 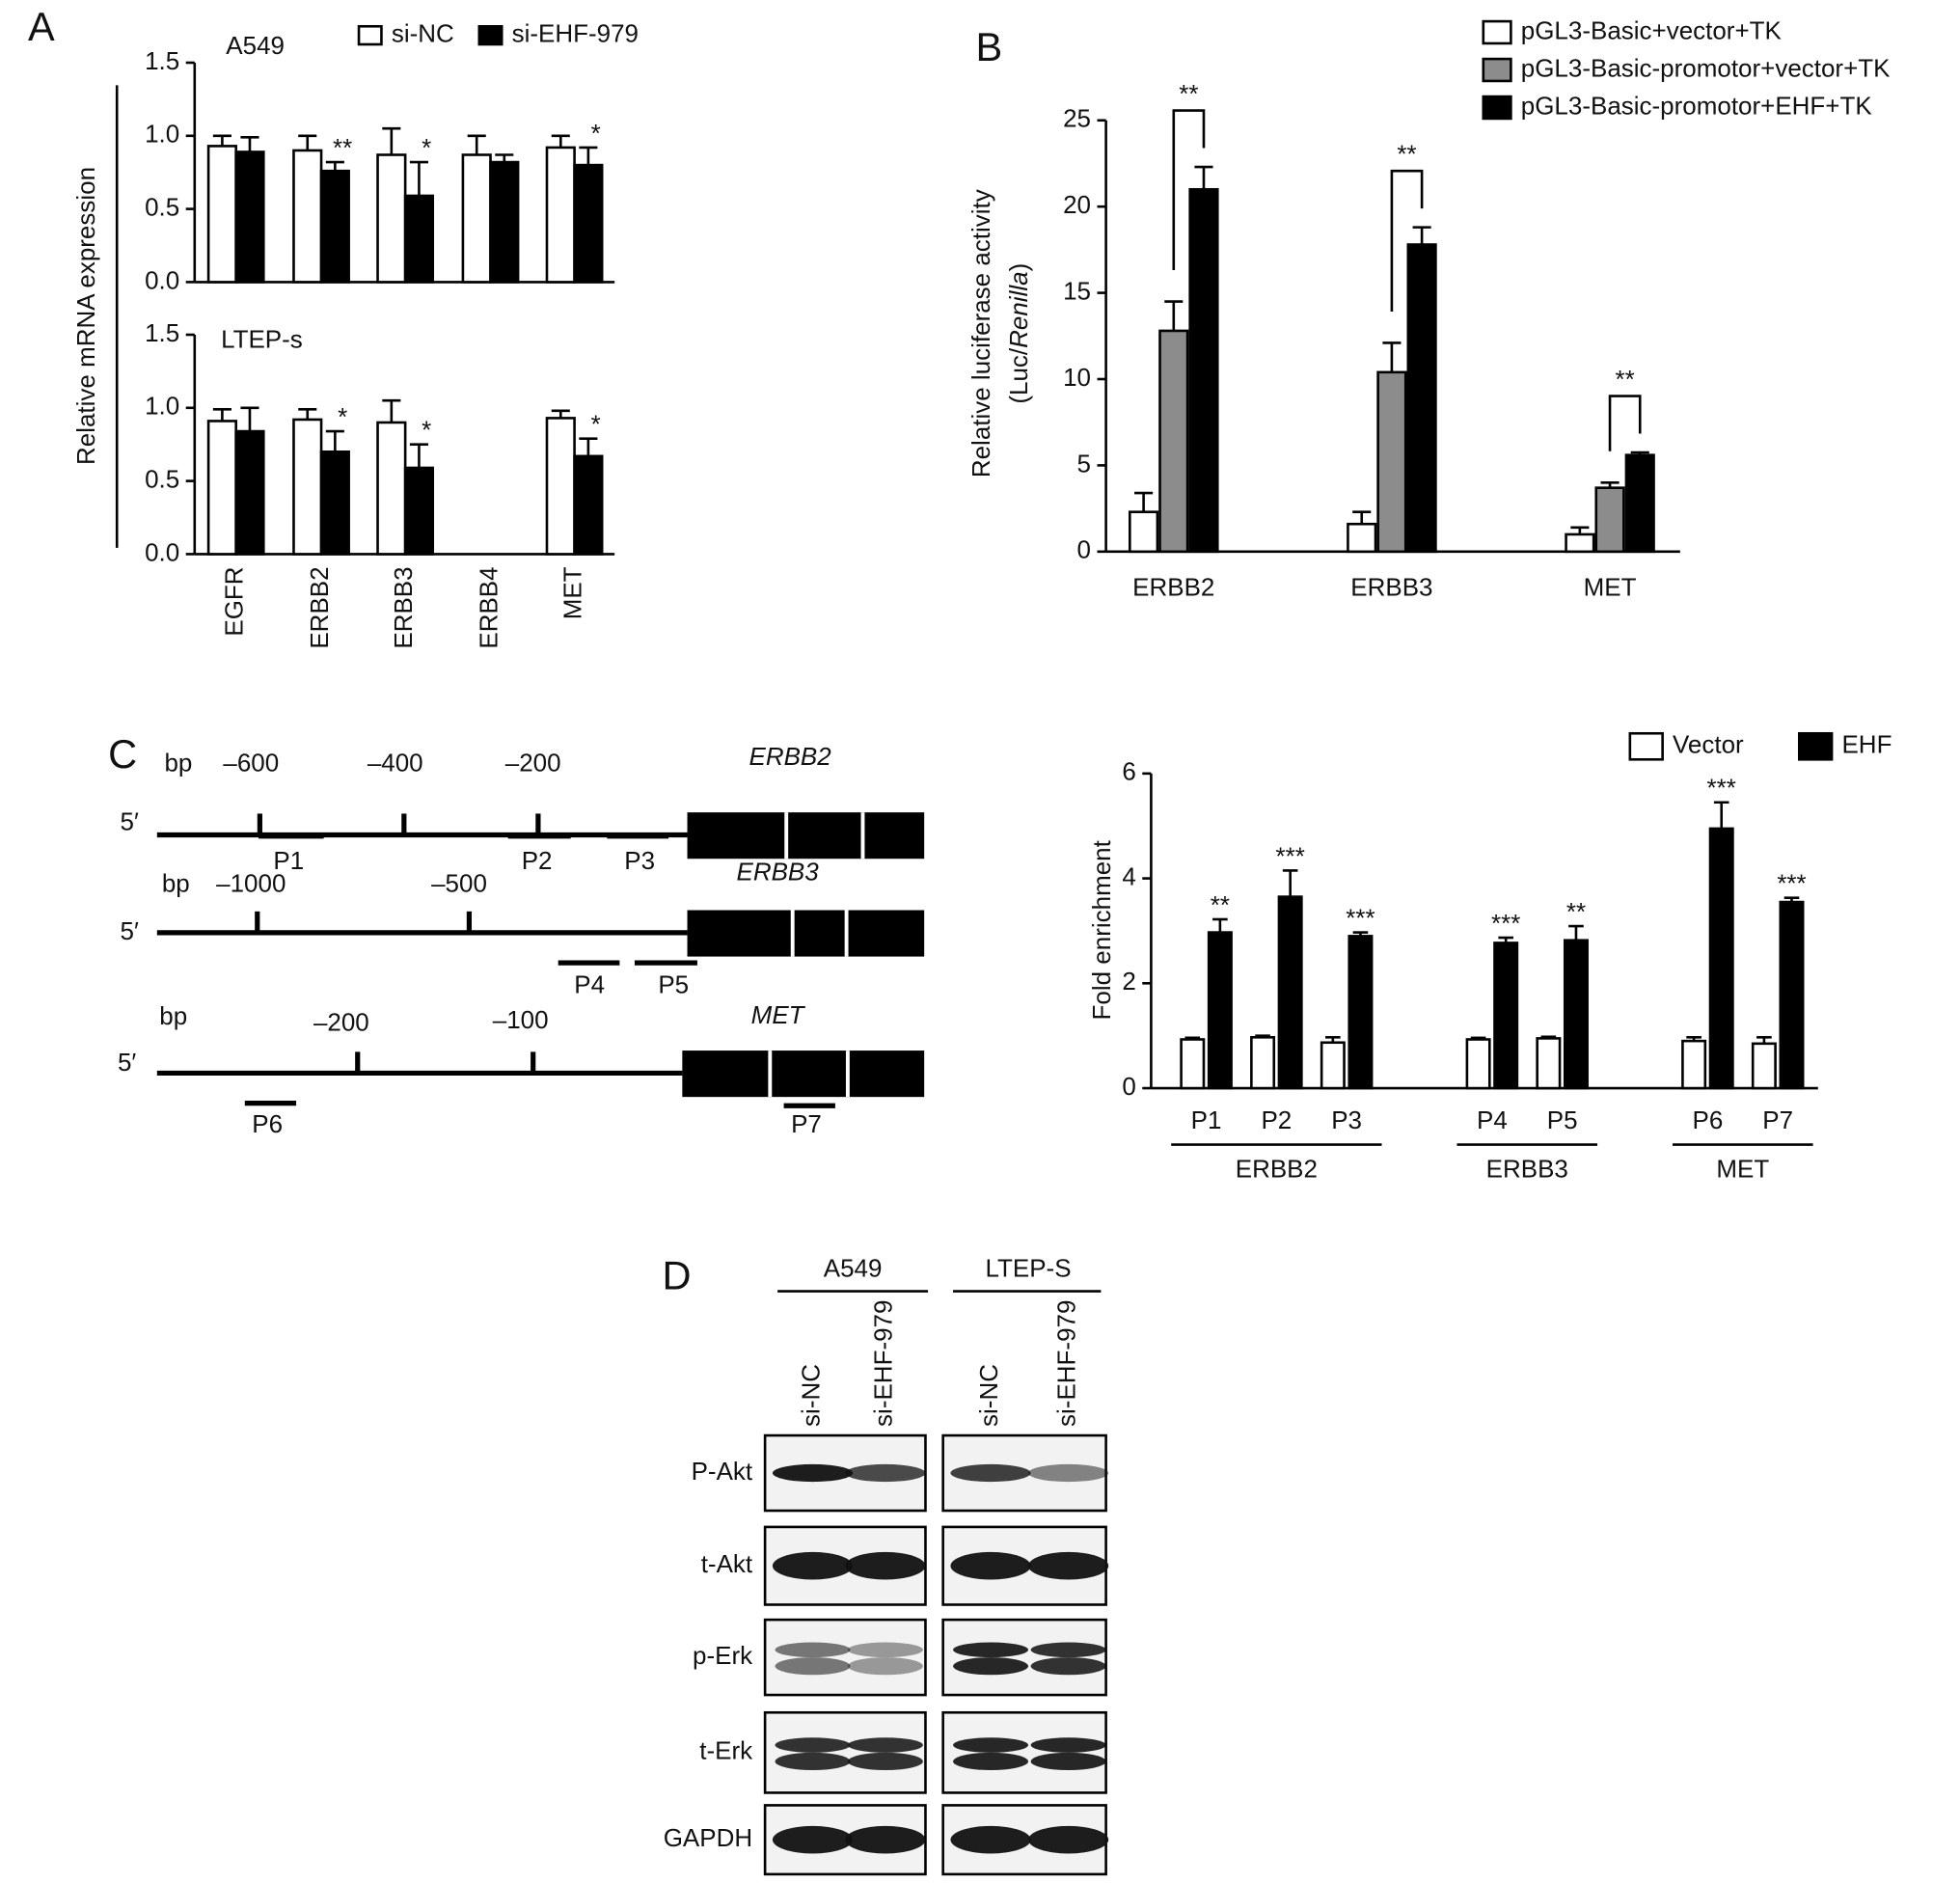 I want to click on y-tick-label: 4, so click(x=1128, y=876).